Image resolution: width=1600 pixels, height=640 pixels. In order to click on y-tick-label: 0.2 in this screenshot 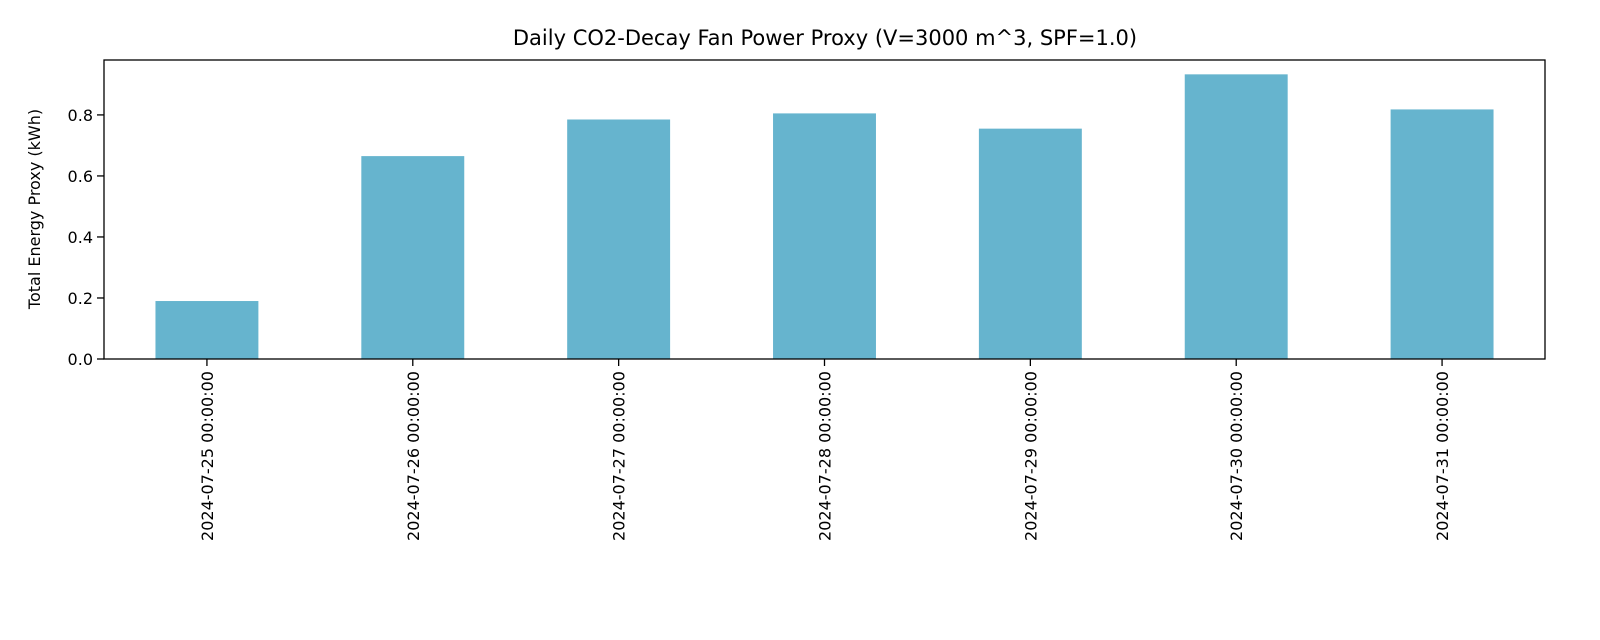, I will do `click(80, 298)`.